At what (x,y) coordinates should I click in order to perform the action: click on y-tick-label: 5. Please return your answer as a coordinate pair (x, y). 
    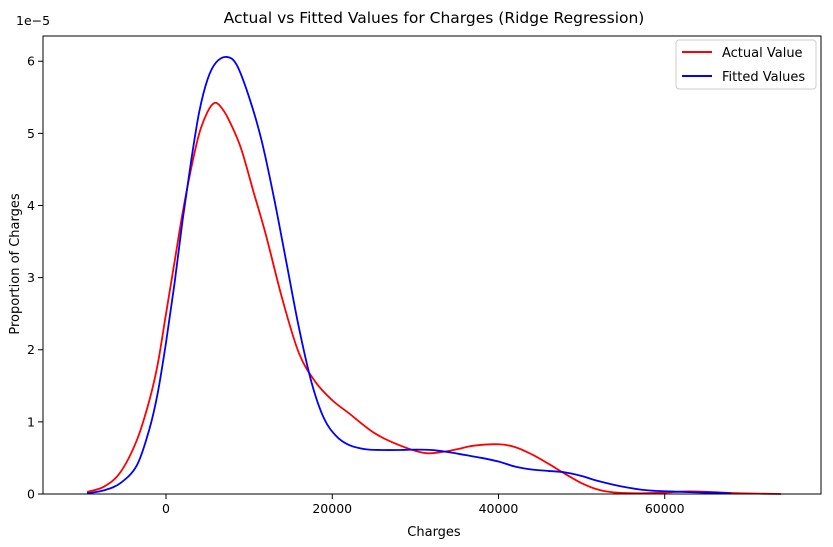
    Looking at the image, I should click on (31, 133).